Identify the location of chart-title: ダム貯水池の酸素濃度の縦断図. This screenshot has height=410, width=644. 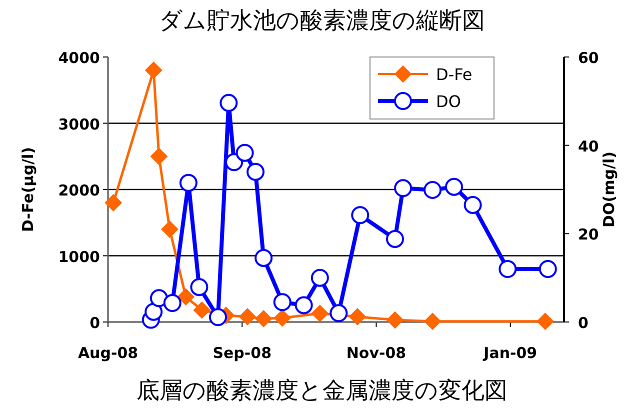
(322, 21).